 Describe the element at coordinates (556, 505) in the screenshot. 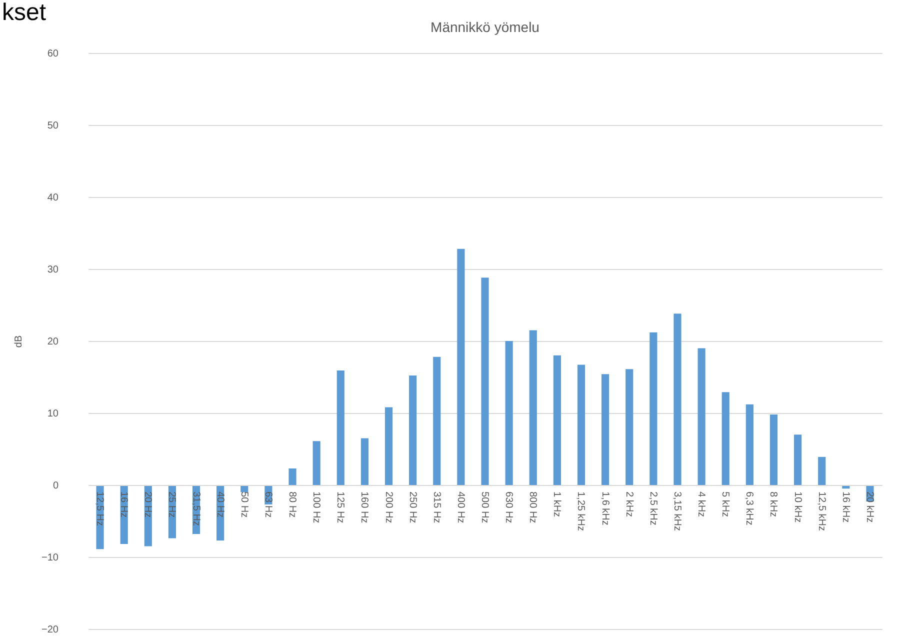

I see `x-tick-label: 1 kHz` at that location.